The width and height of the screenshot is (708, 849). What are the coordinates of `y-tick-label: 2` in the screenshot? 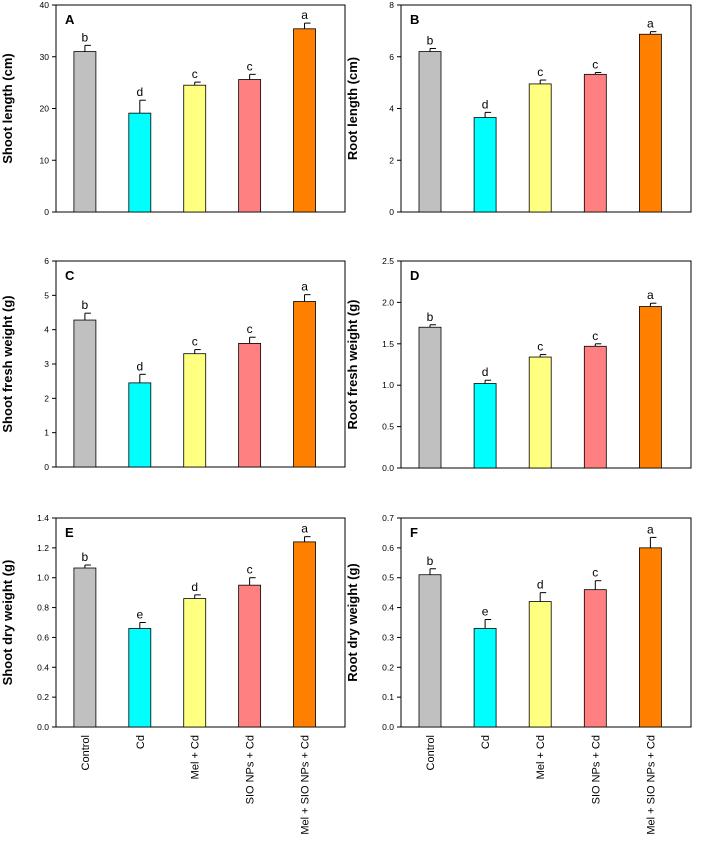 It's located at (391, 160).